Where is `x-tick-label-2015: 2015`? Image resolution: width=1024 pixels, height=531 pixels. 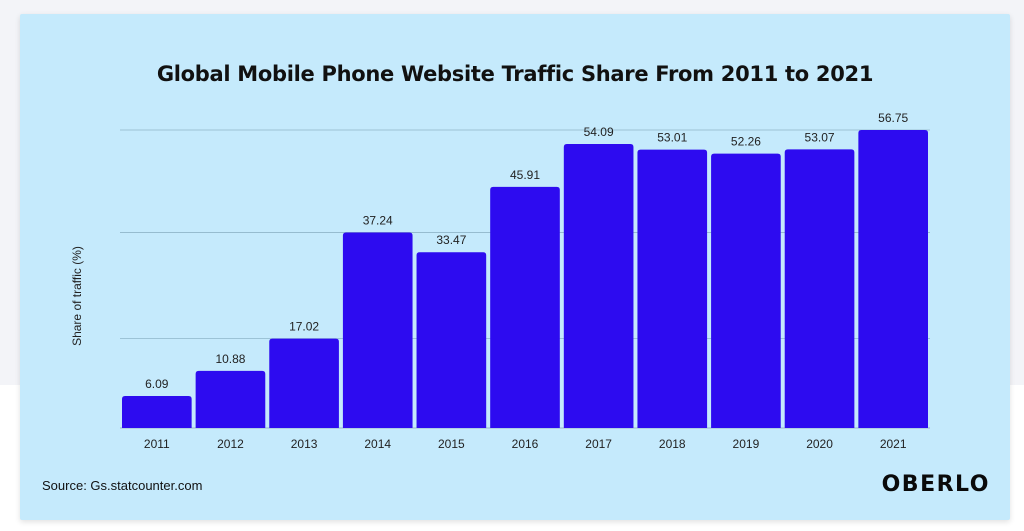
x-tick-label-2015: 2015 is located at coordinates (451, 444).